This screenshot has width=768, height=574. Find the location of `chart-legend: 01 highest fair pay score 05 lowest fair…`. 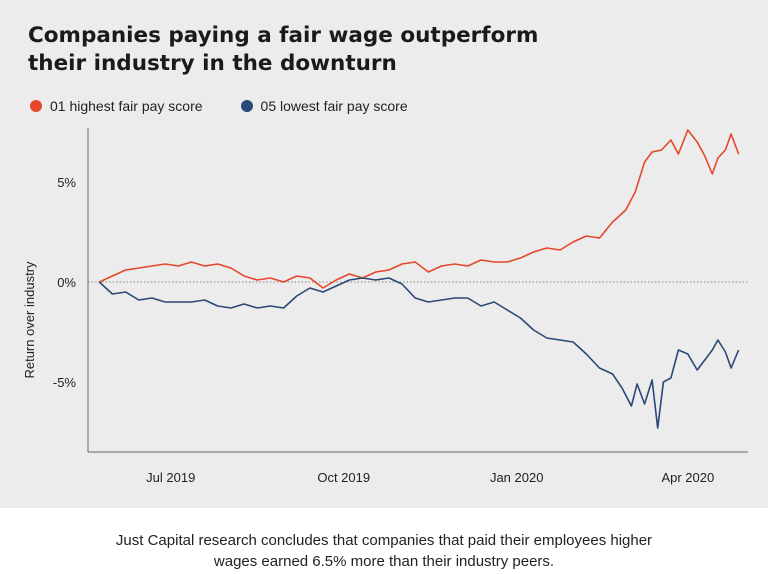

chart-legend: 01 highest fair pay score 05 lowest fair… is located at coordinates (238, 106).